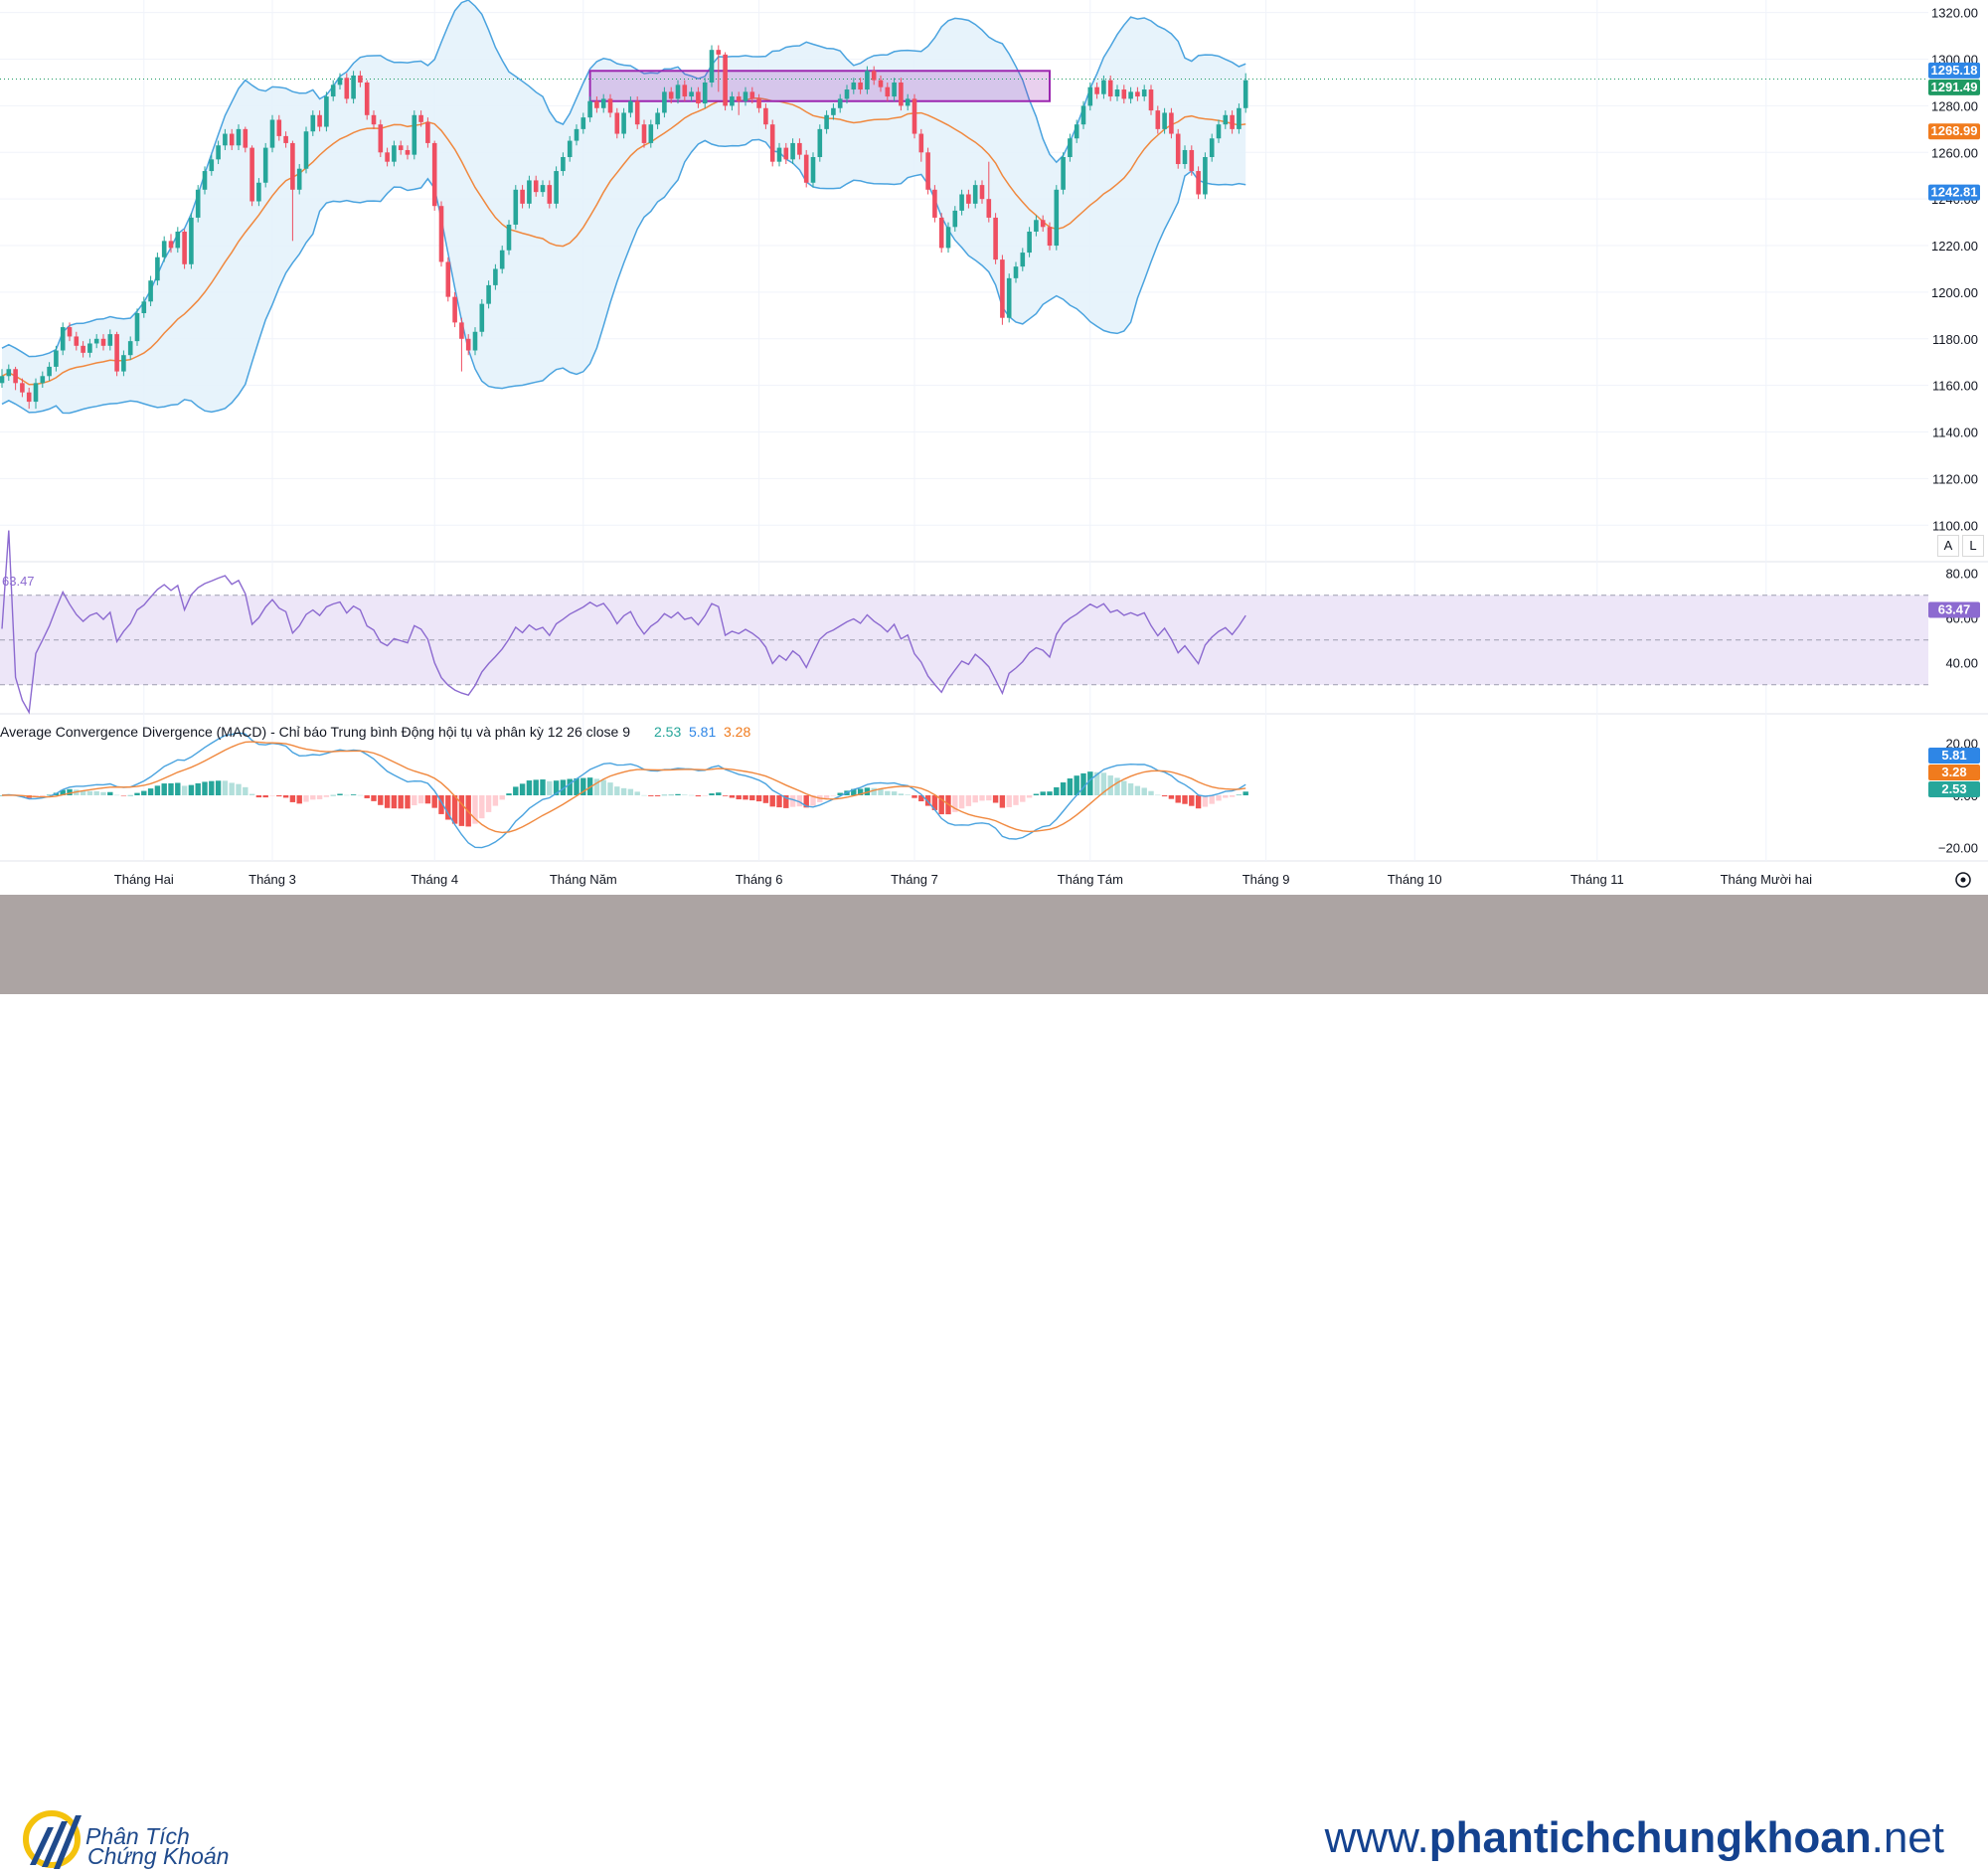 This screenshot has height=1873, width=1988. I want to click on auto-scale-button: A, so click(1948, 546).